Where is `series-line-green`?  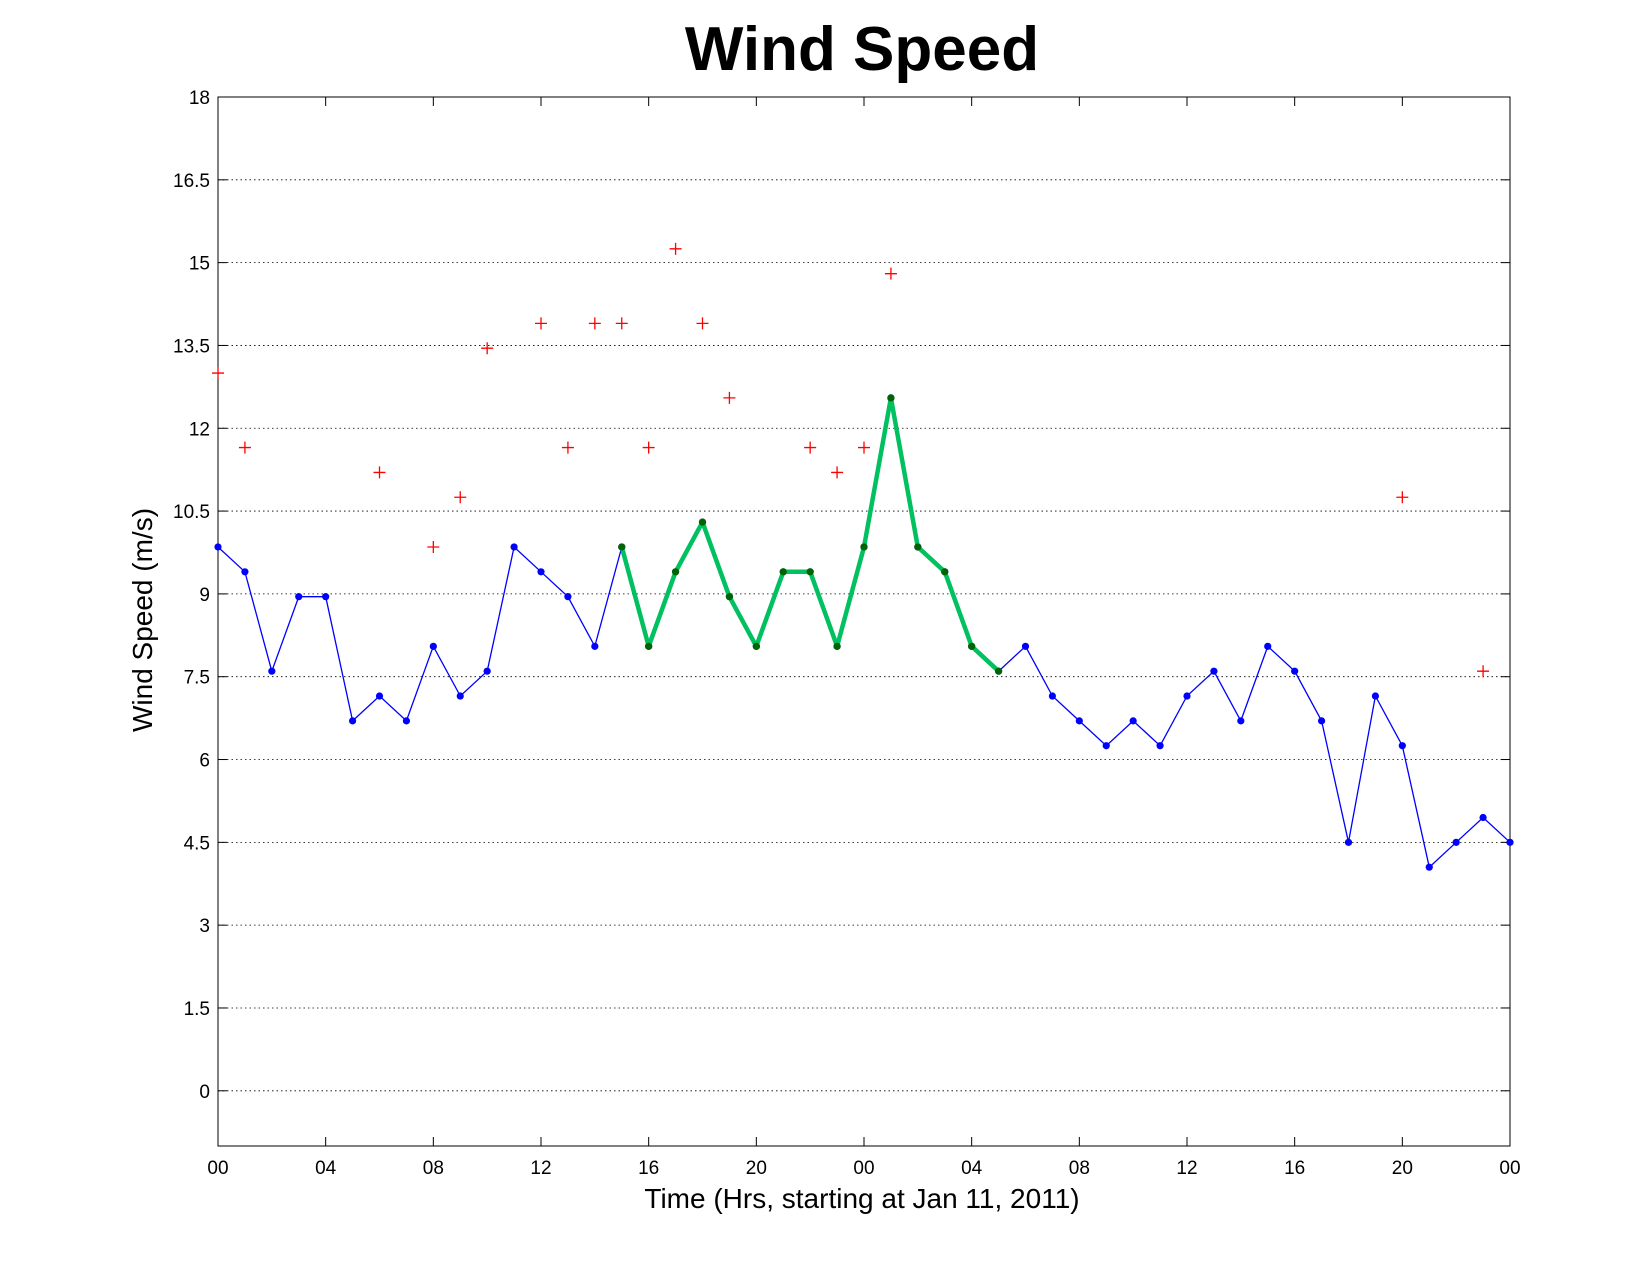
series-line-green is located at coordinates (810, 534).